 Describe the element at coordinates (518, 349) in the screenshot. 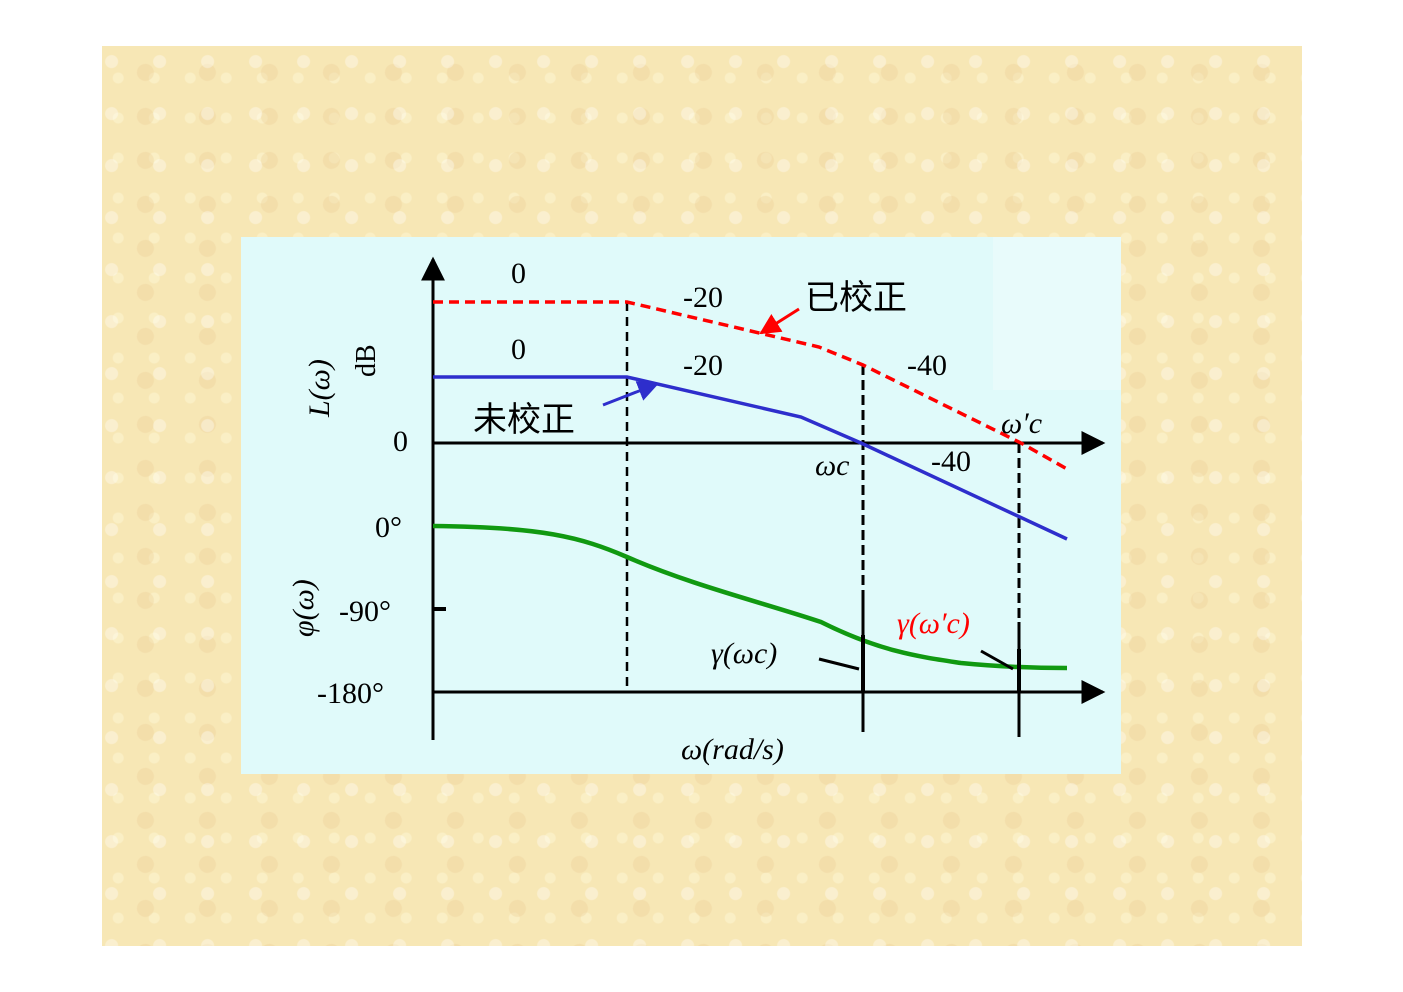

I see `uncorrected-slope-0: 0` at that location.